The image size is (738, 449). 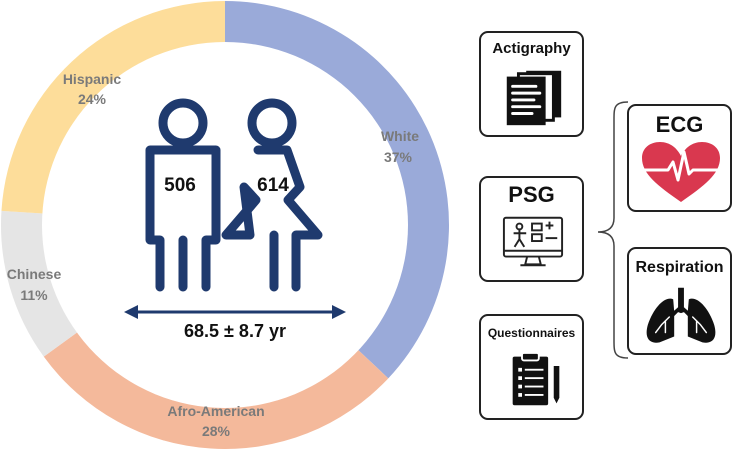 I want to click on slice-label-afro-american: Afro-American, so click(x=215, y=411).